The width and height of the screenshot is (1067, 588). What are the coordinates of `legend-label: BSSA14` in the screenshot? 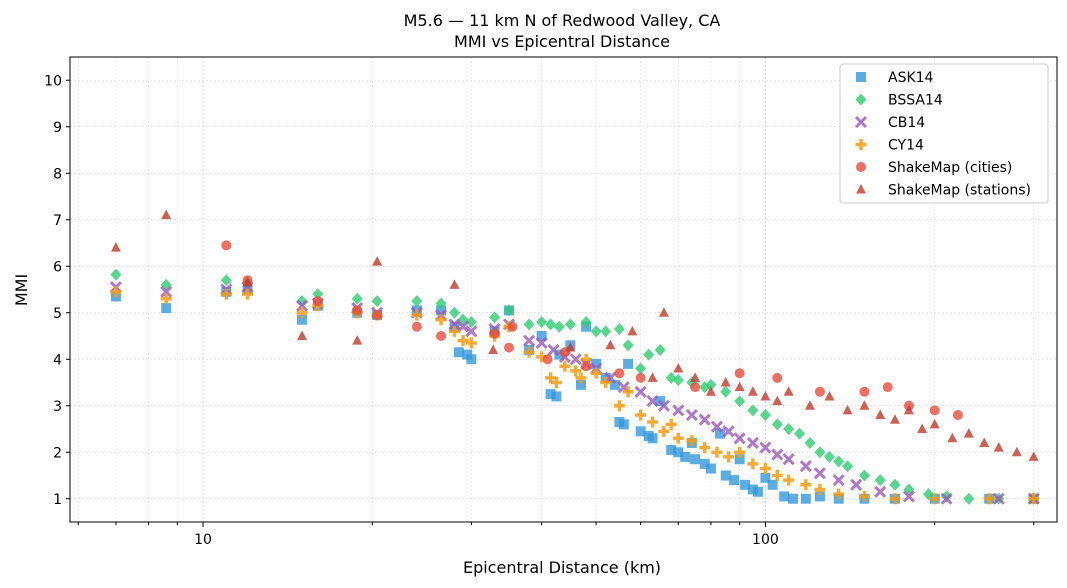 It's located at (915, 101).